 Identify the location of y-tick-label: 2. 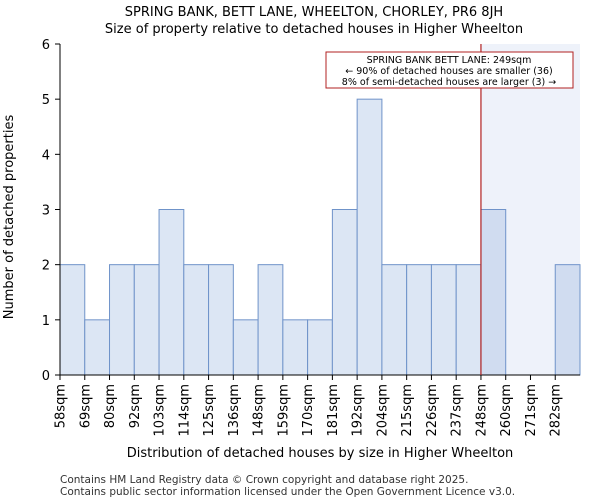
(46, 266).